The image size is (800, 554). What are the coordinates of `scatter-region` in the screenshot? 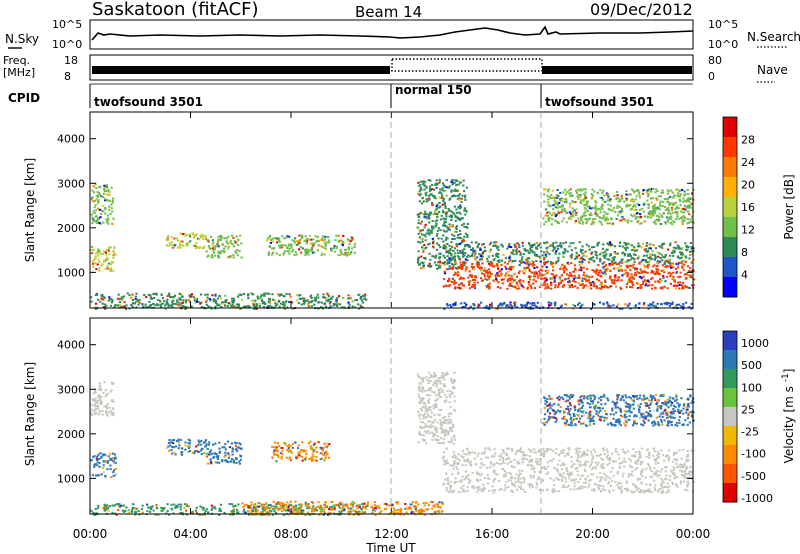 It's located at (342, 508).